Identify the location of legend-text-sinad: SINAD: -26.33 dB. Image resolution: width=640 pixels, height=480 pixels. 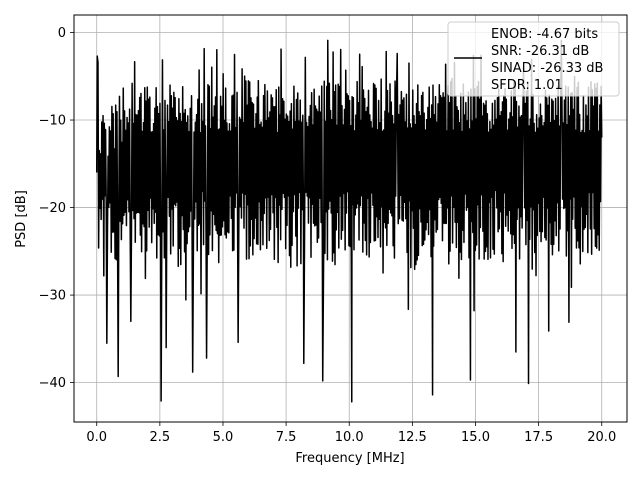
(547, 68).